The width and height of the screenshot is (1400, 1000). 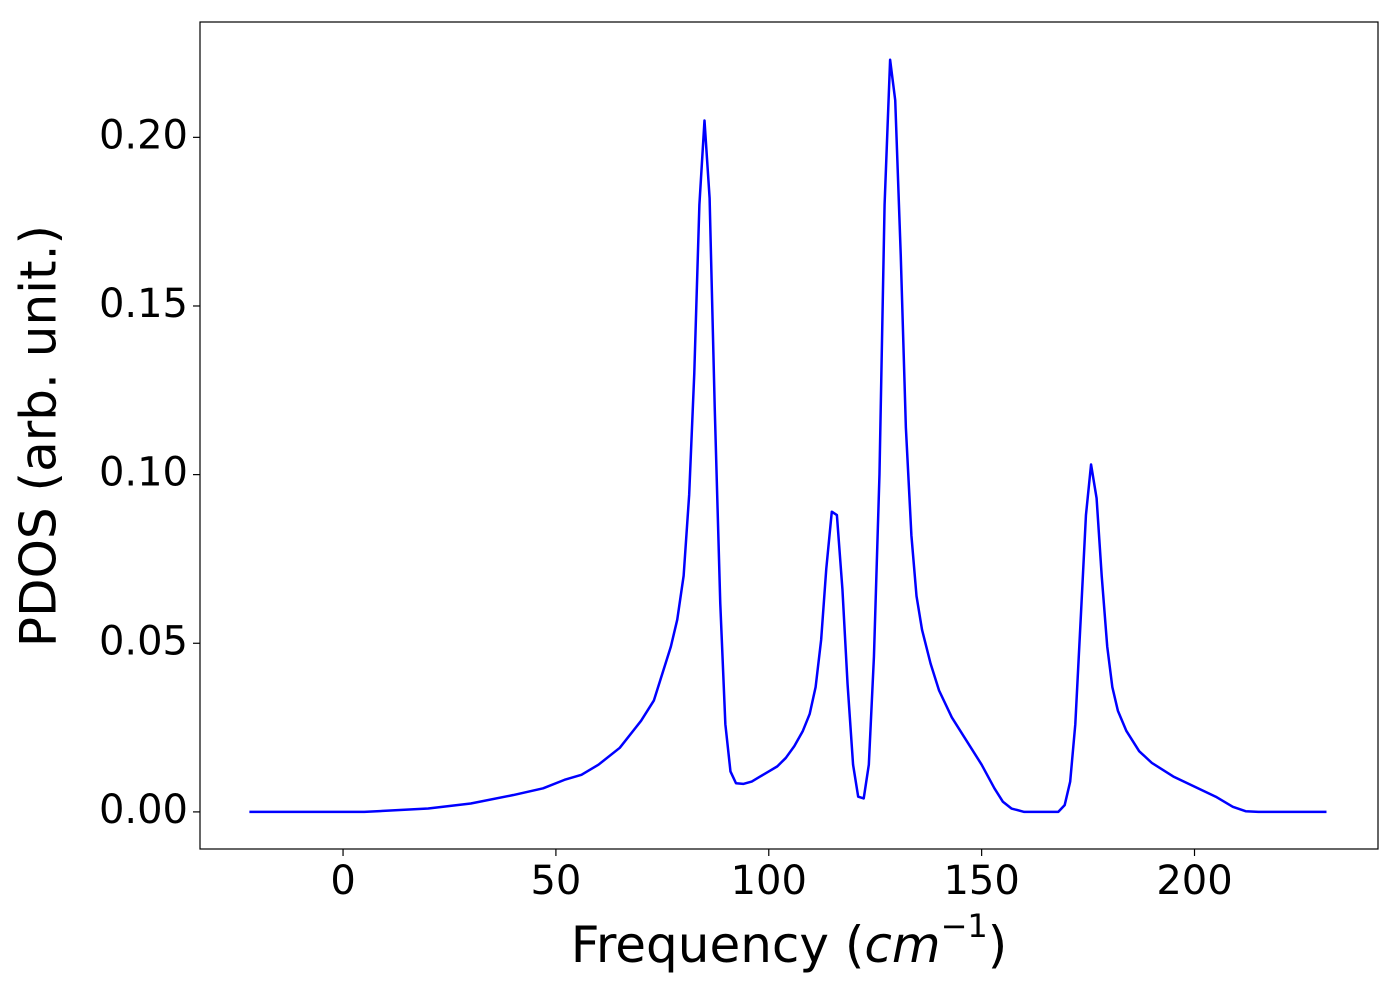 What do you see at coordinates (718, 945) in the screenshot?
I see `x-label-text: Frequency (` at bounding box center [718, 945].